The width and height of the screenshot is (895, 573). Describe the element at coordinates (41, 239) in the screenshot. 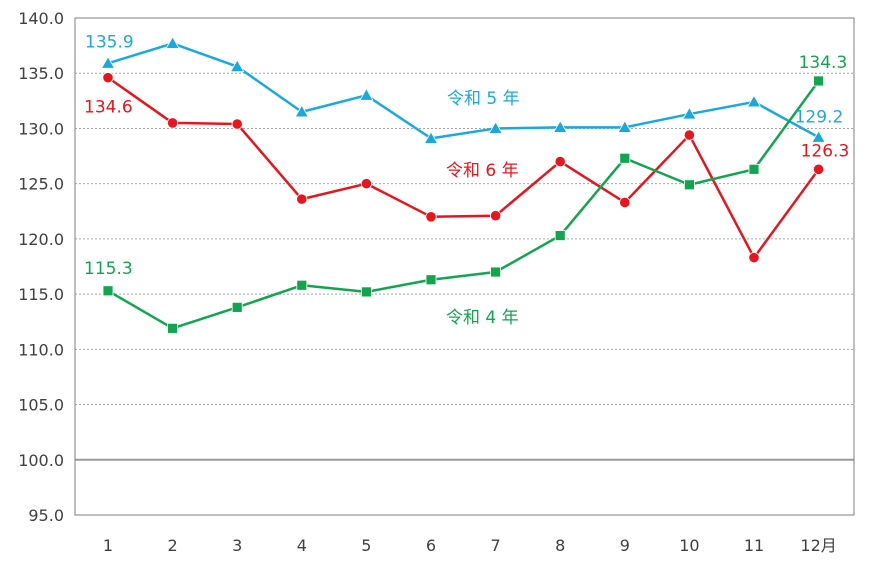

I see `y-tick-label: 120.0` at that location.